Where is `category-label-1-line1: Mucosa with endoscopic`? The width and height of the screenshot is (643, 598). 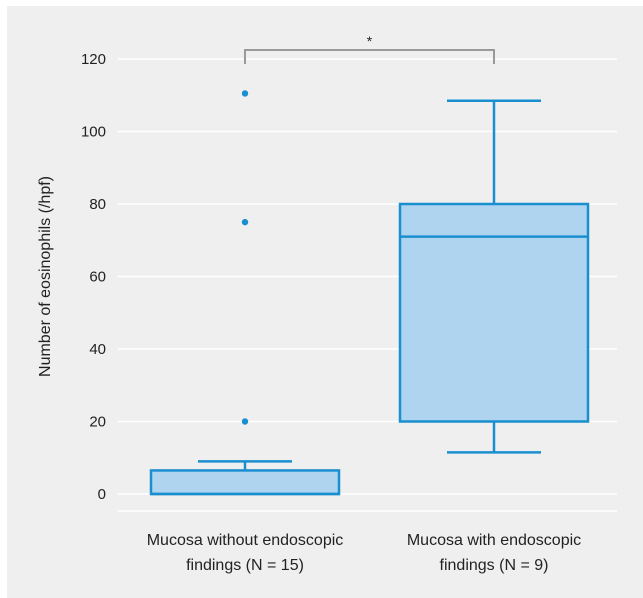
category-label-1-line1: Mucosa with endoscopic is located at coordinates (494, 540).